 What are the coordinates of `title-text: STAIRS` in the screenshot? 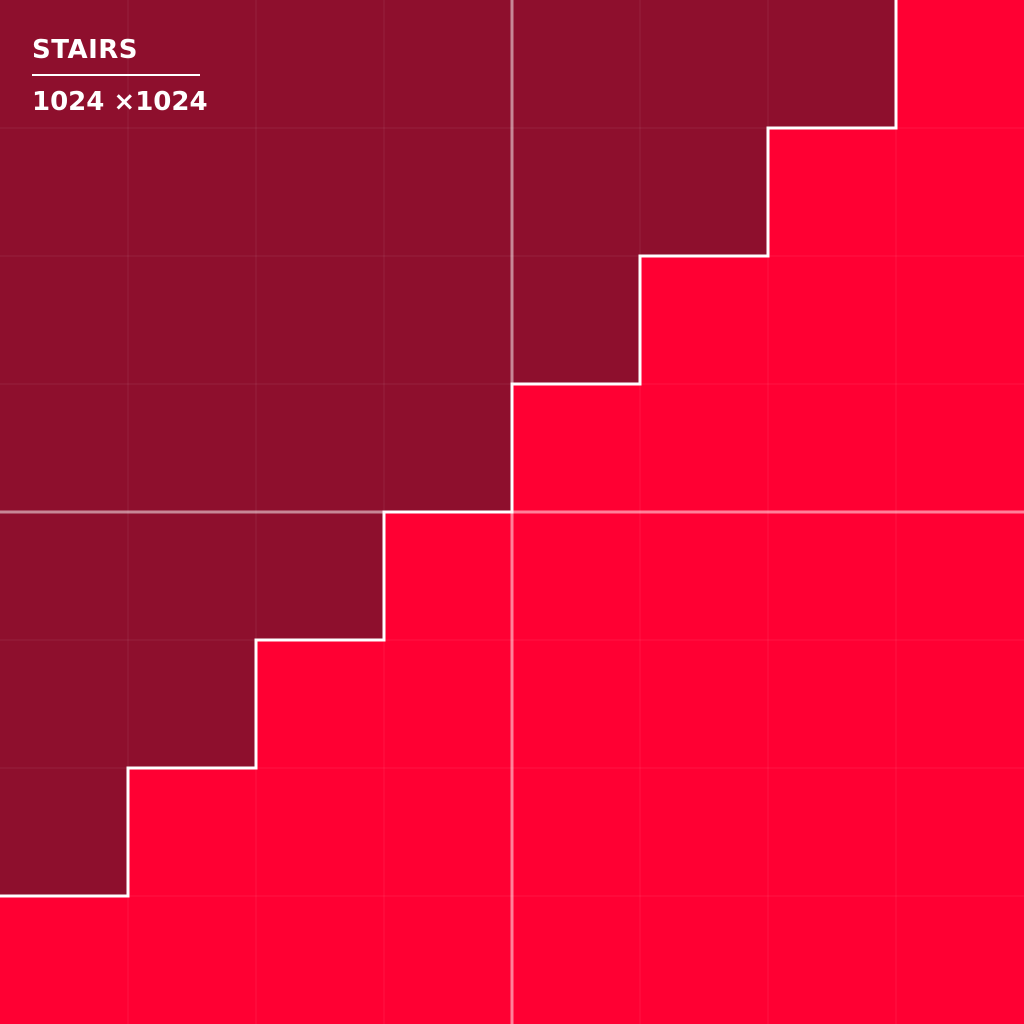 It's located at (85, 50).